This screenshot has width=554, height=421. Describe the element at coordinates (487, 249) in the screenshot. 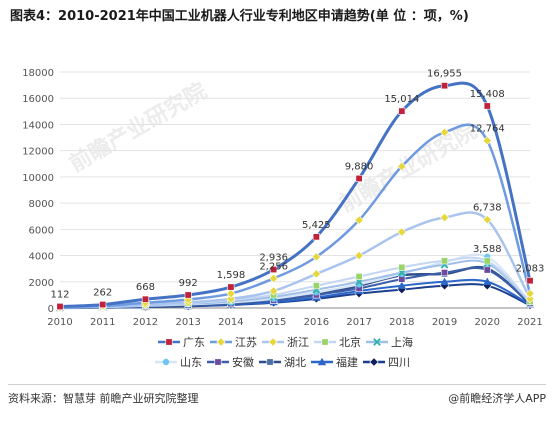

I see `data-label: 3,588` at that location.